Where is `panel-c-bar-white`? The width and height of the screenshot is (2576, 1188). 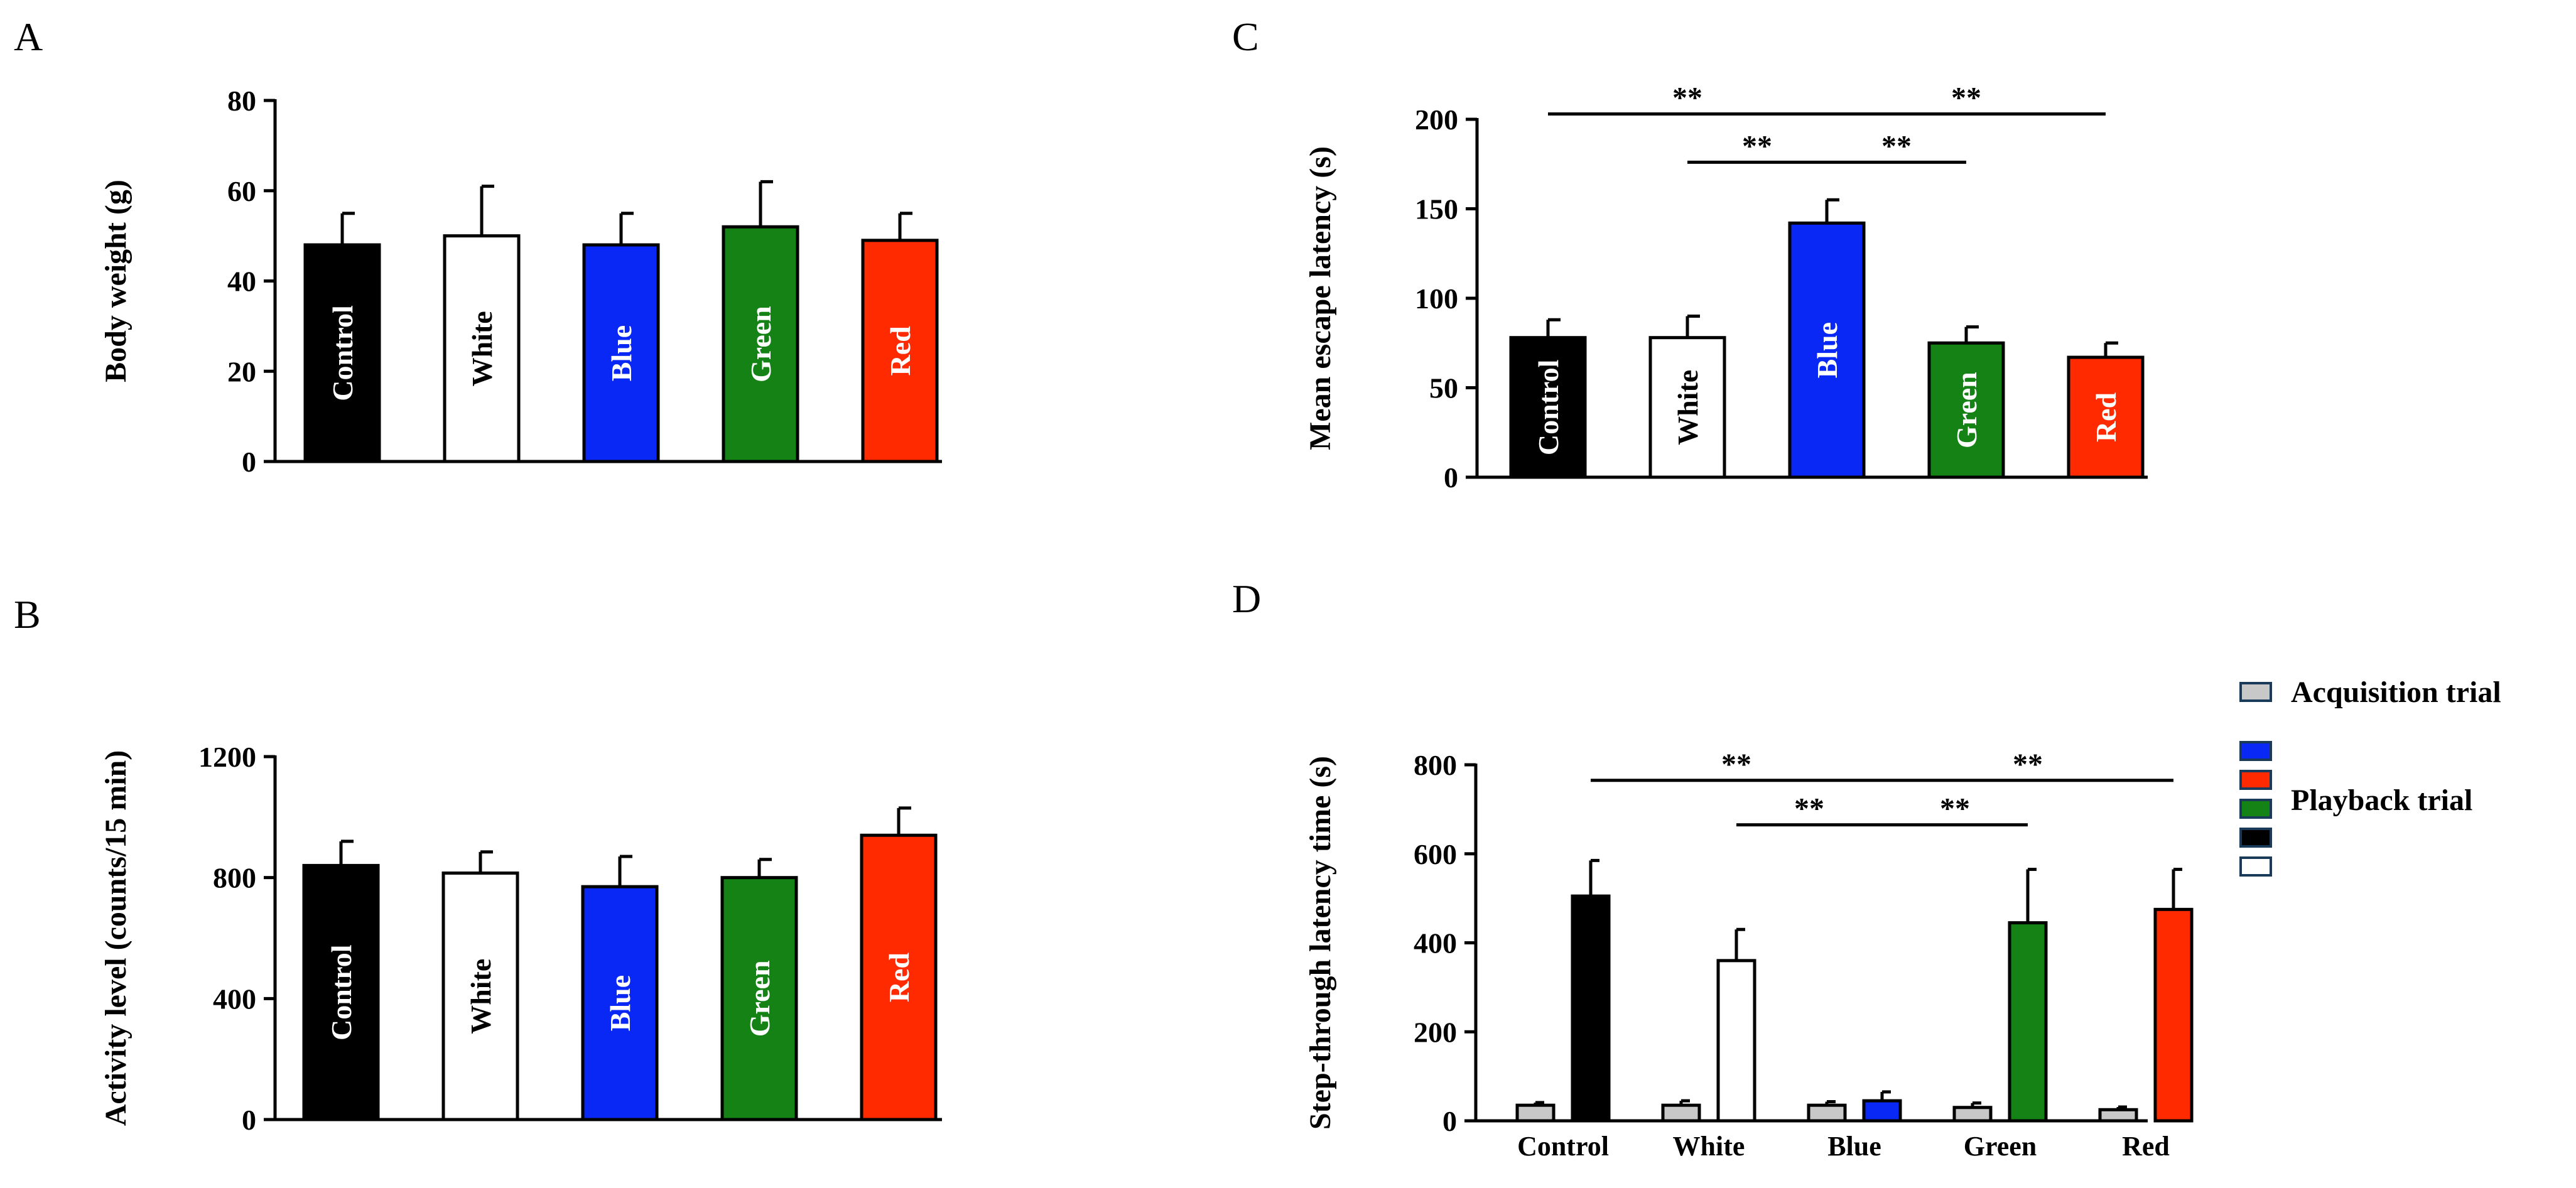
panel-c-bar-white is located at coordinates (1687, 408).